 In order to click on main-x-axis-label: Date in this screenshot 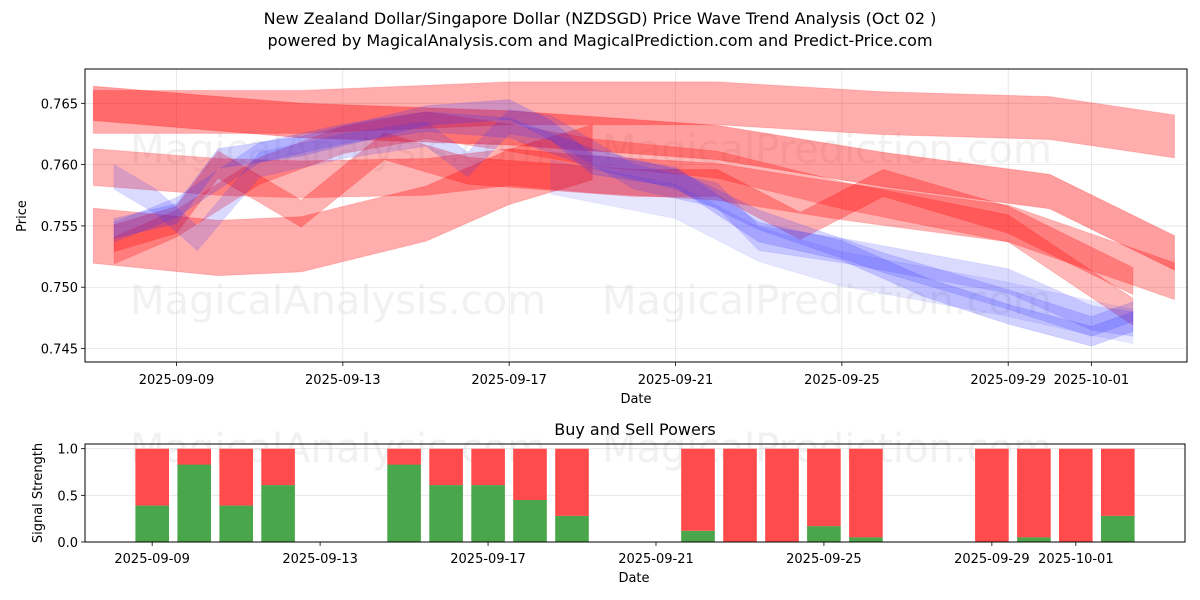, I will do `click(635, 399)`.